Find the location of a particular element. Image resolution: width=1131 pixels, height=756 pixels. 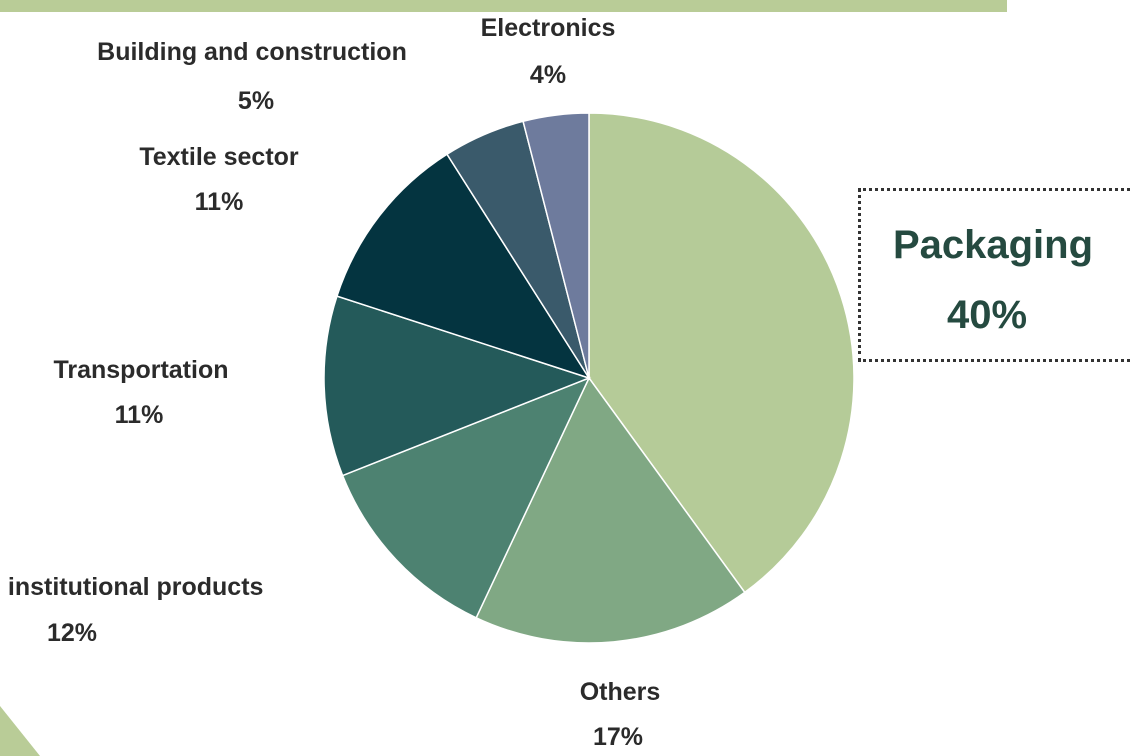

packaging-callout-box is located at coordinates (994, 275).